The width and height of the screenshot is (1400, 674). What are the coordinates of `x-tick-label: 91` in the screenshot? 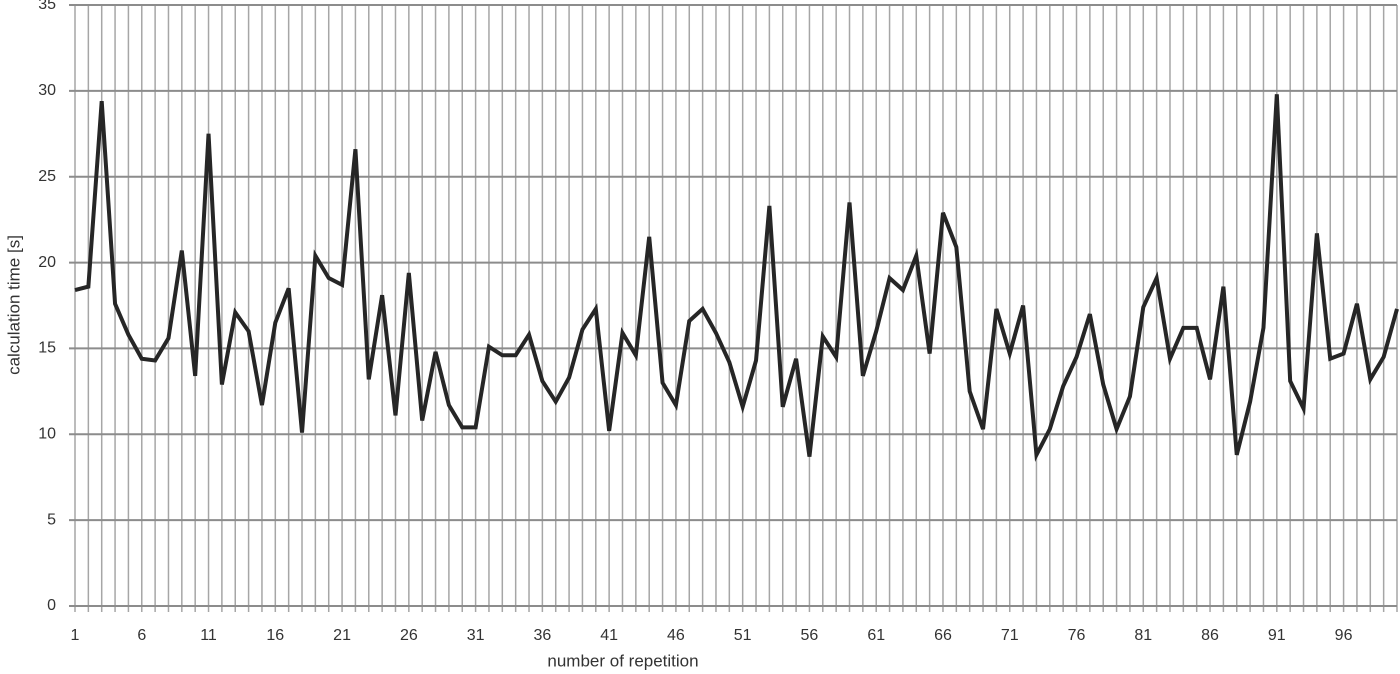 It's located at (1277, 635).